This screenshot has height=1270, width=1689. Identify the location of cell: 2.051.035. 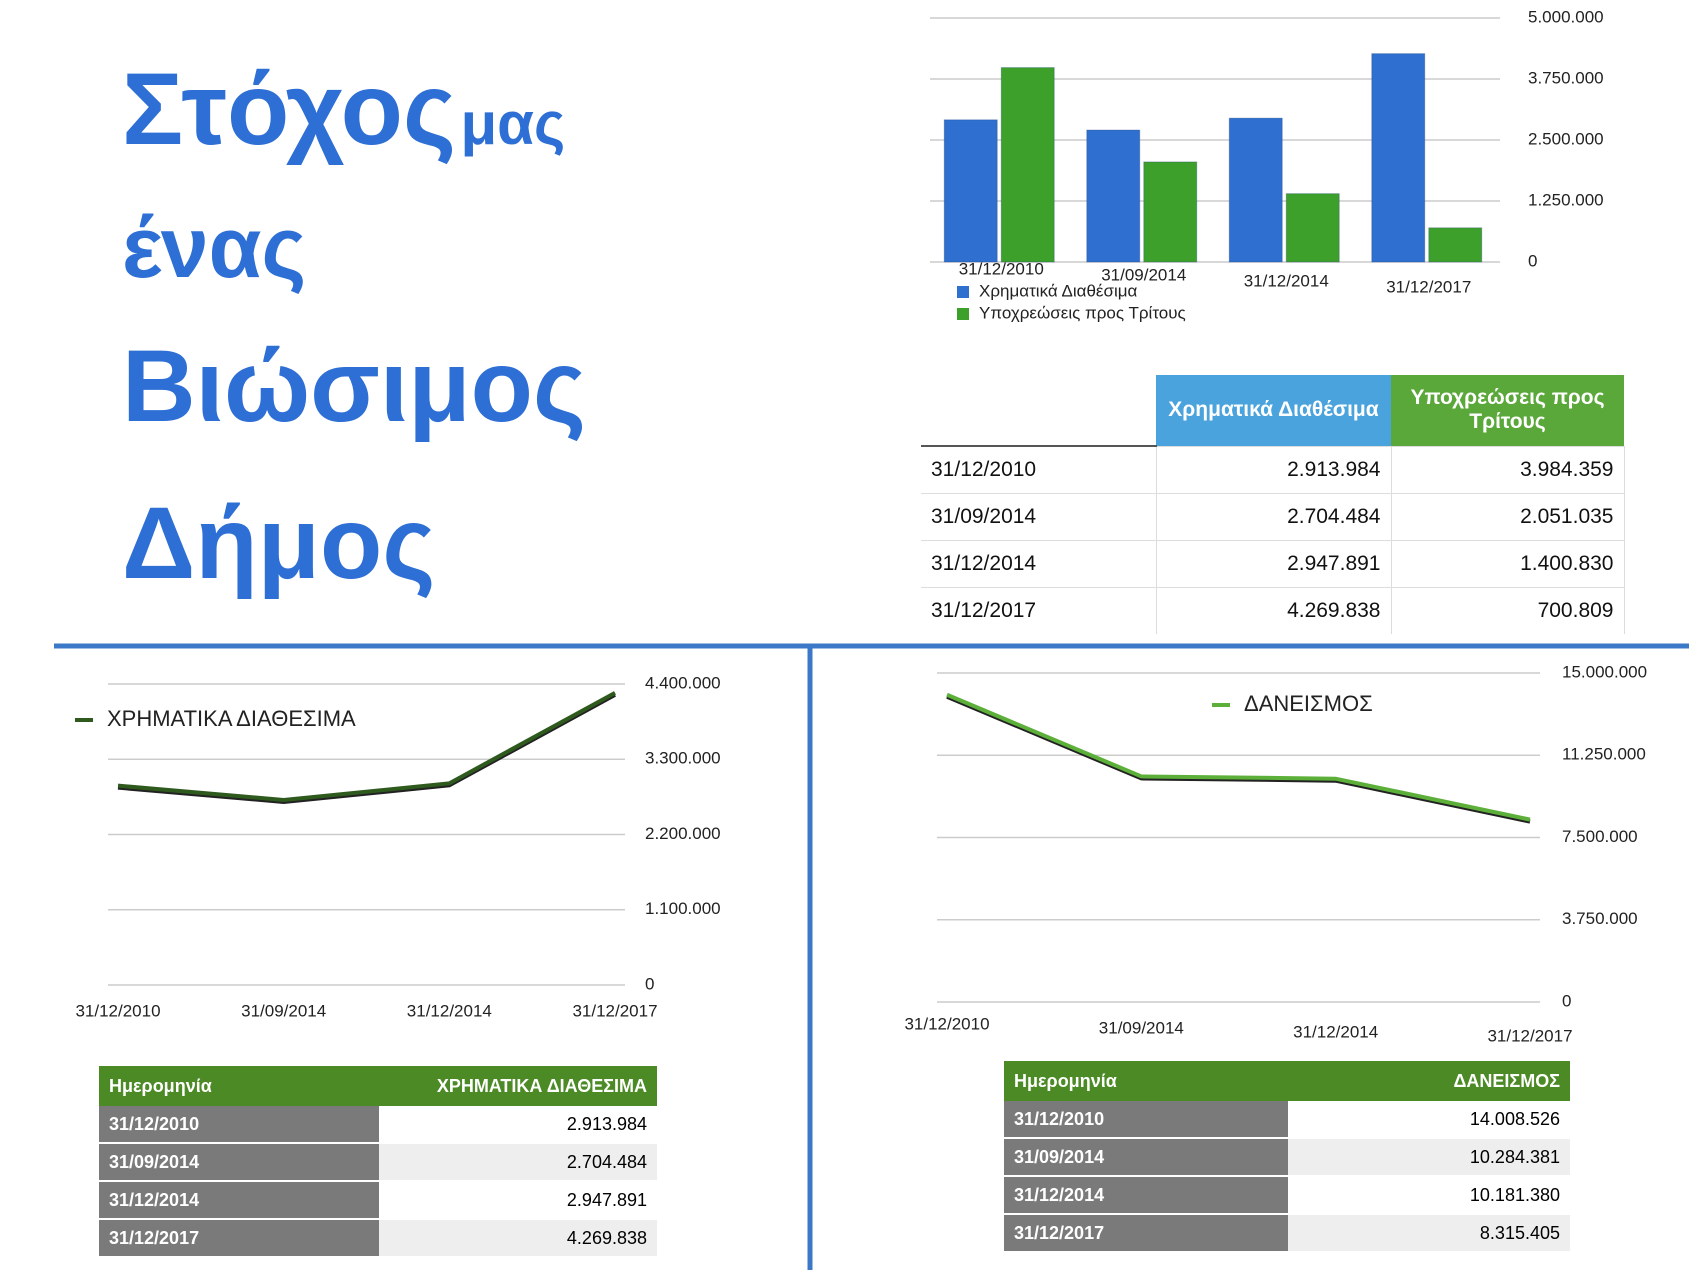
(1508, 517).